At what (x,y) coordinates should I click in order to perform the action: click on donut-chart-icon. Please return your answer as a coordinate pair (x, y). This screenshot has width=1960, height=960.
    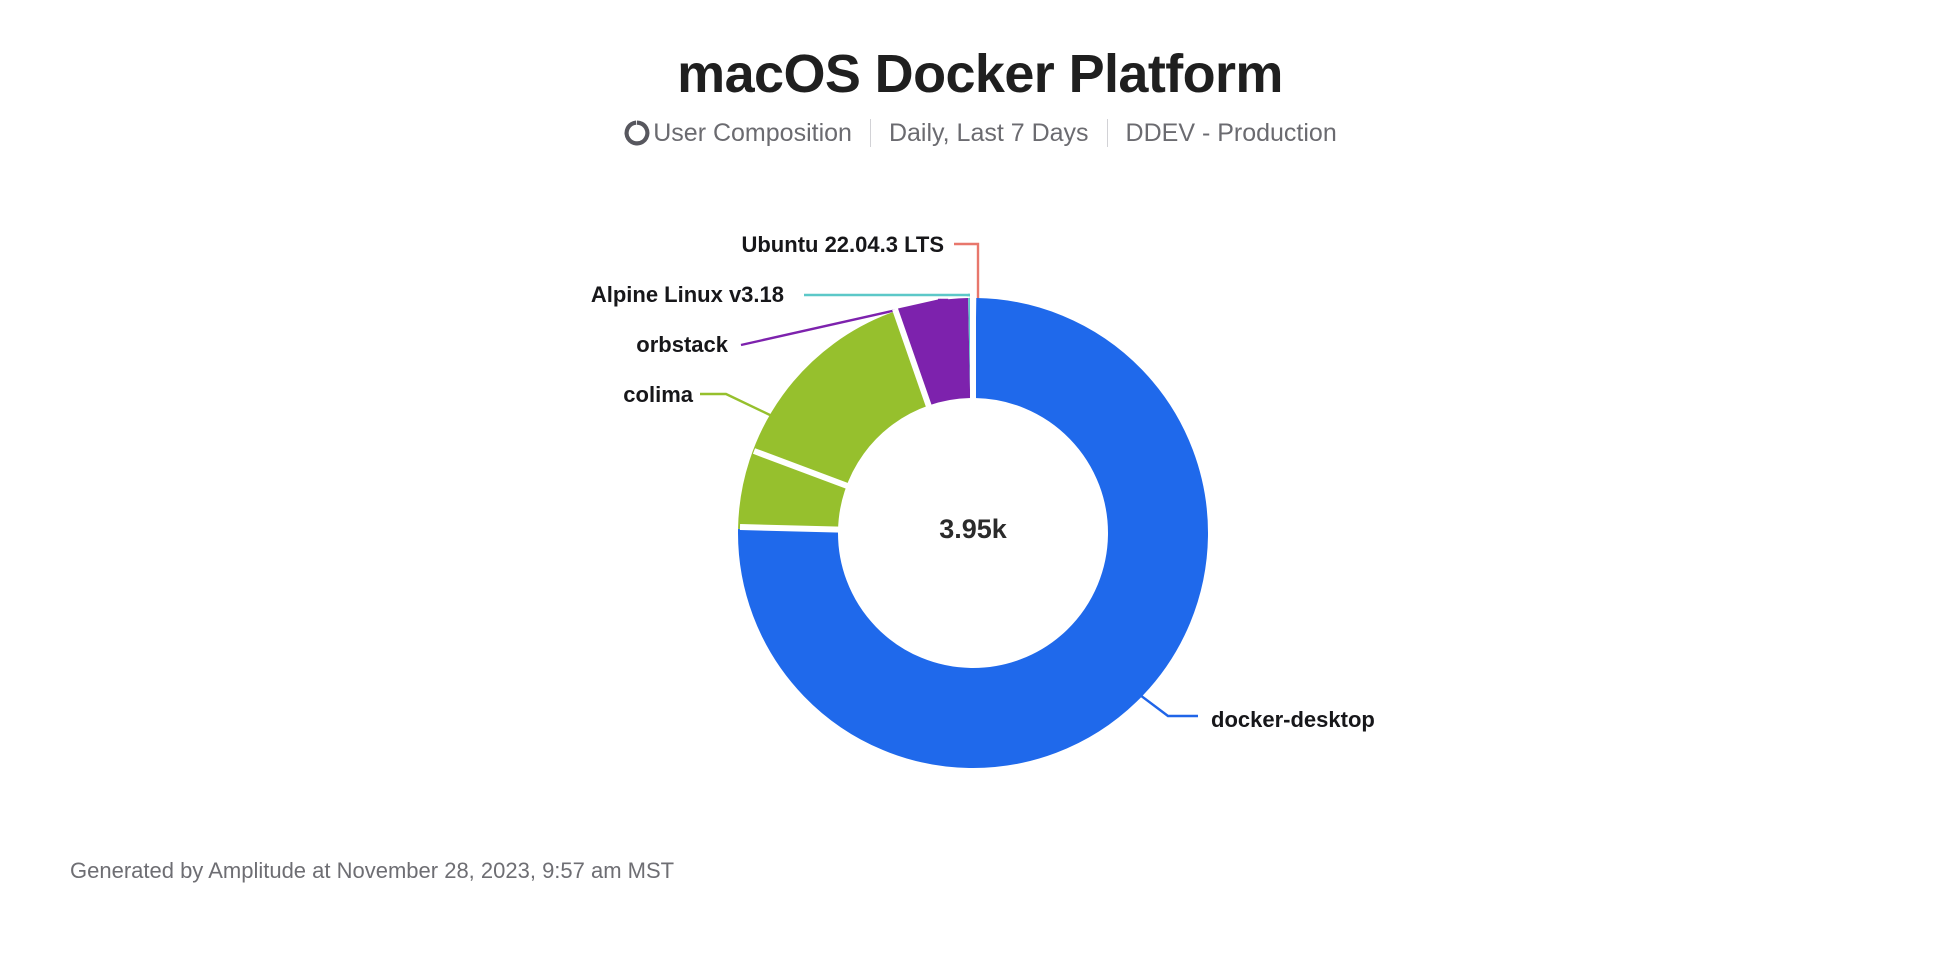
    Looking at the image, I should click on (637, 133).